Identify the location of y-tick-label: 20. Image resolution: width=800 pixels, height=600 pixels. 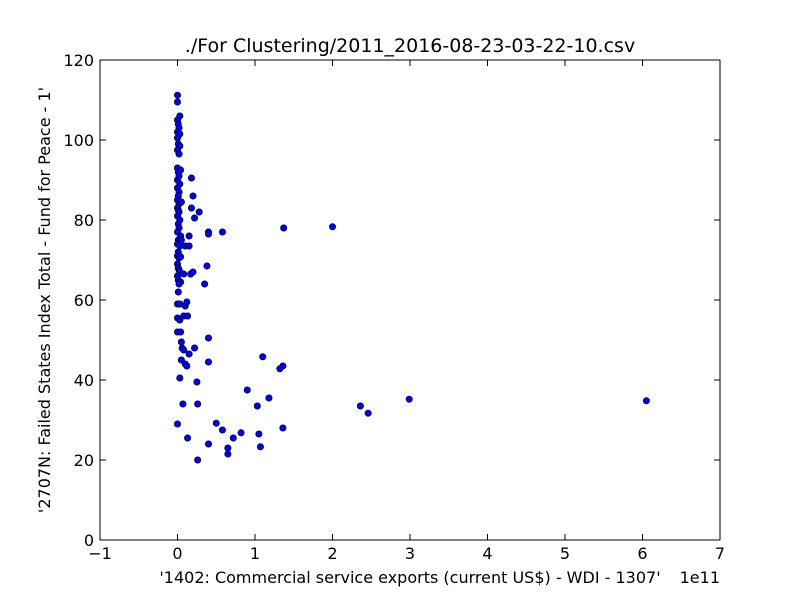
(84, 460).